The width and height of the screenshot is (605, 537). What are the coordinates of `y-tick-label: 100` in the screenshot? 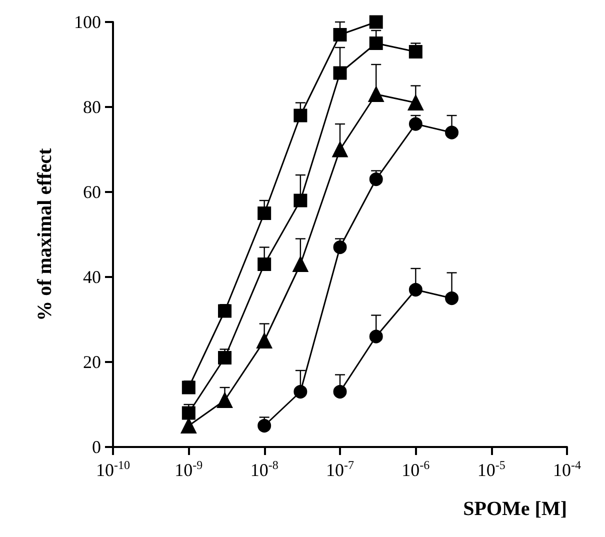 It's located at (87, 22).